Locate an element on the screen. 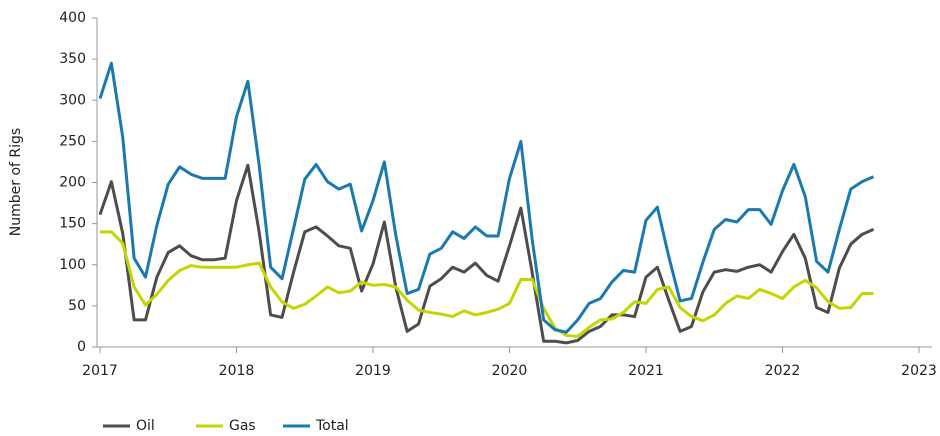 The image size is (940, 436). legend-label: Gas is located at coordinates (242, 426).